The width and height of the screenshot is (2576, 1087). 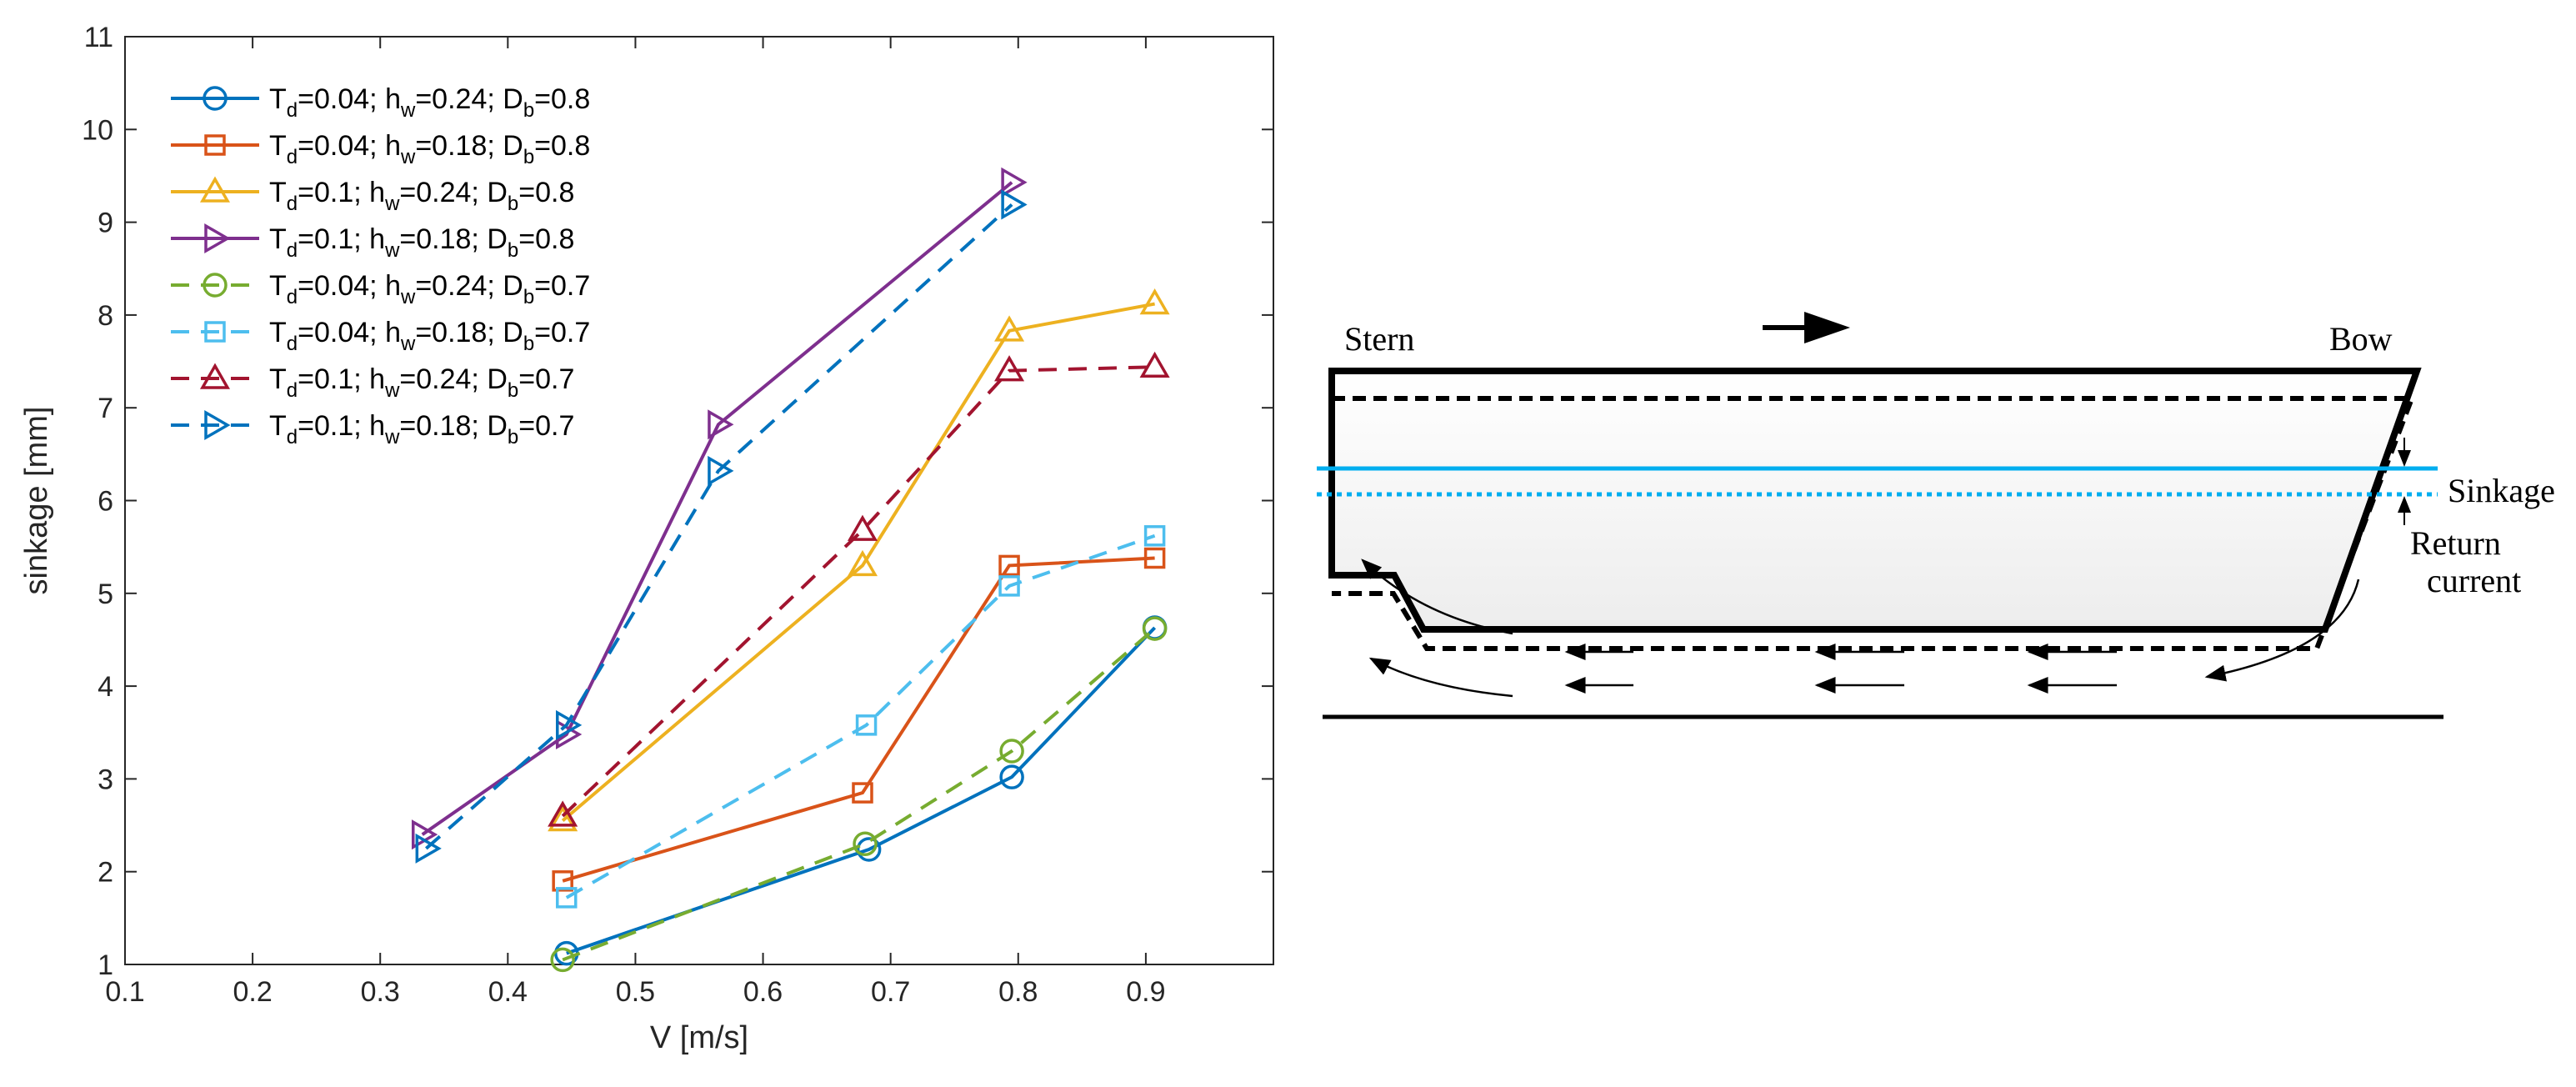 I want to click on legend-label: Td=0.04; hw=0.18; Db=0.8, so click(x=430, y=149).